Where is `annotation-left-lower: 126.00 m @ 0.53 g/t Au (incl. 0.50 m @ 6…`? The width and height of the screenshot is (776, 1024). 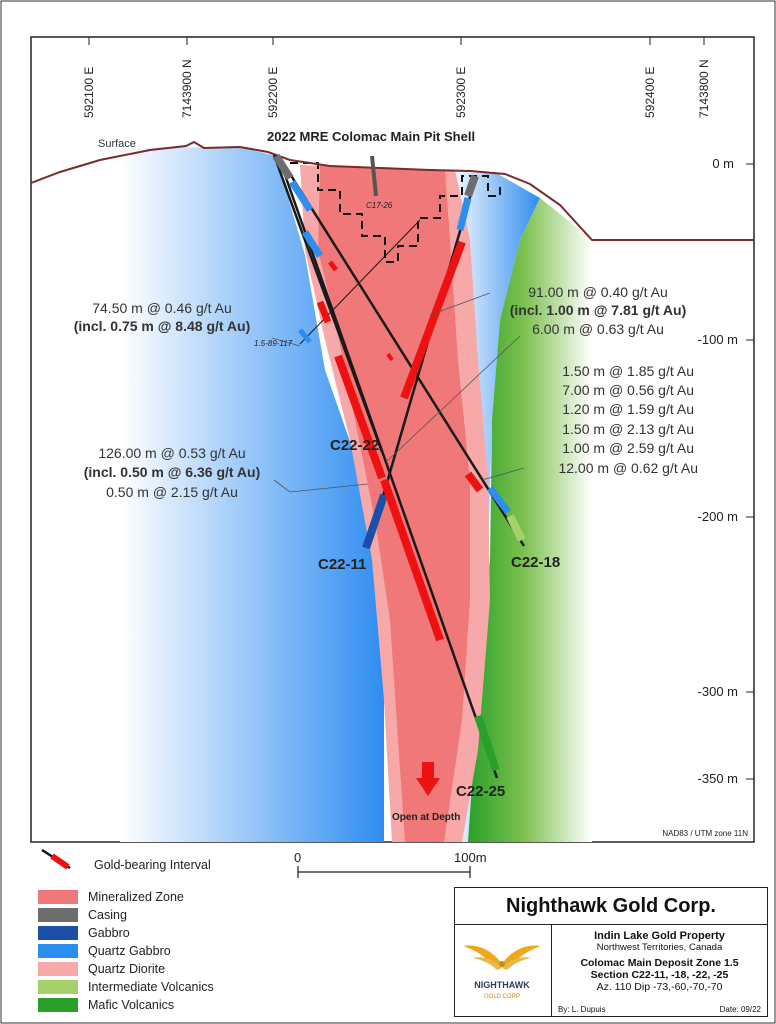 annotation-left-lower: 126.00 m @ 0.53 g/t Au (incl. 0.50 m @ 6… is located at coordinates (172, 472).